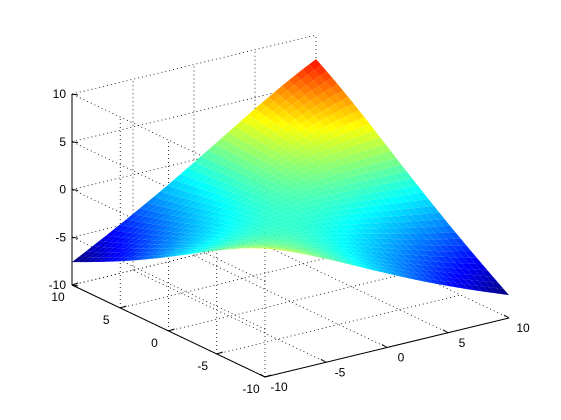 This screenshot has width=561, height=420. What do you see at coordinates (154, 343) in the screenshot?
I see `y-tick-label: 0` at bounding box center [154, 343].